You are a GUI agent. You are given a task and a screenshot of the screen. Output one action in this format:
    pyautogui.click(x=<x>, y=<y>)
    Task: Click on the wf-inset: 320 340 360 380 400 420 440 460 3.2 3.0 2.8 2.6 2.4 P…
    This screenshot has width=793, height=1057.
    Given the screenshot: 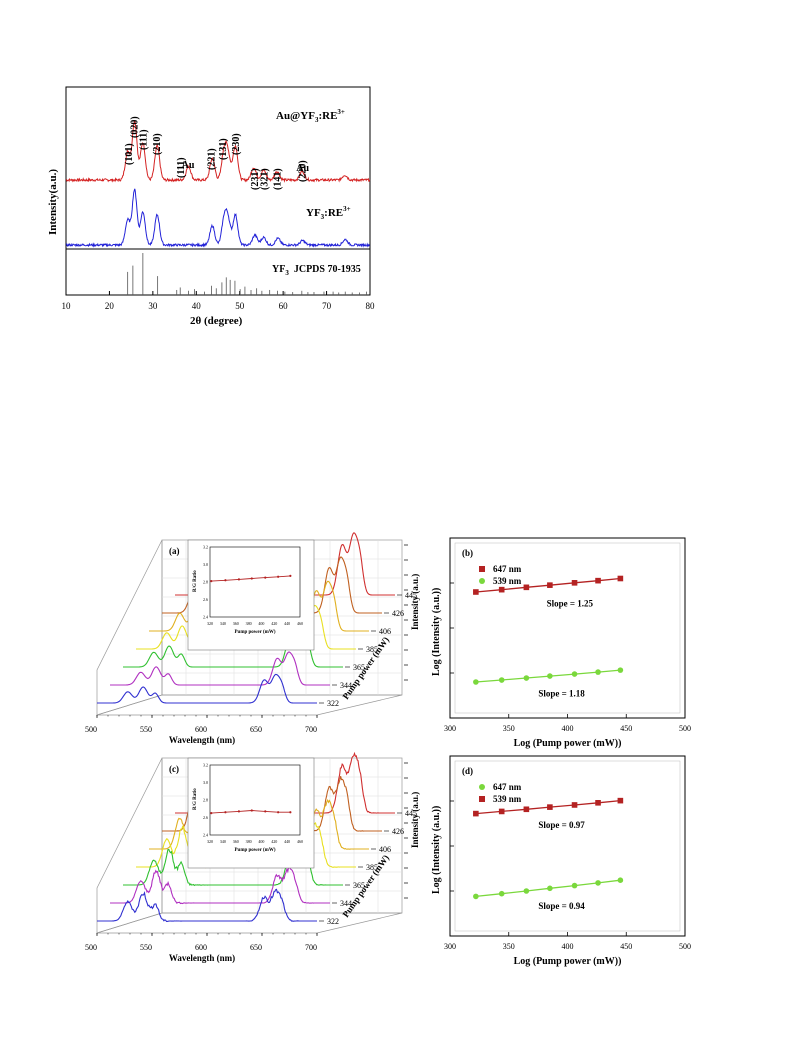 What is the action you would take?
    pyautogui.click(x=251, y=595)
    